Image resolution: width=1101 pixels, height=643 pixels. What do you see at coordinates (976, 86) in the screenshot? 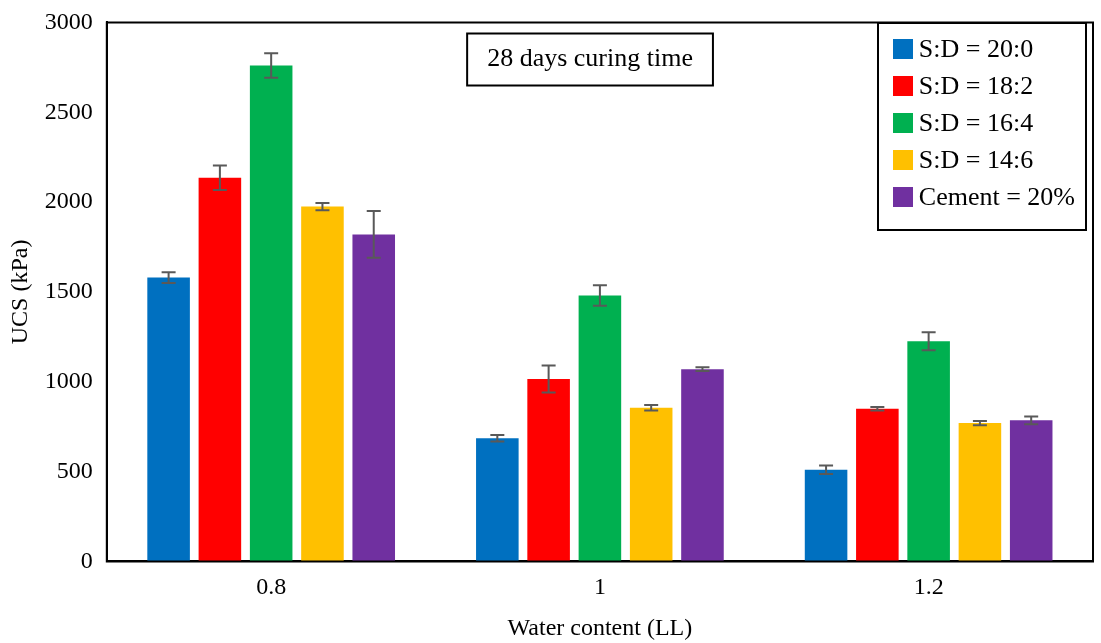
I see `legend-label: S:D = 18:2` at bounding box center [976, 86].